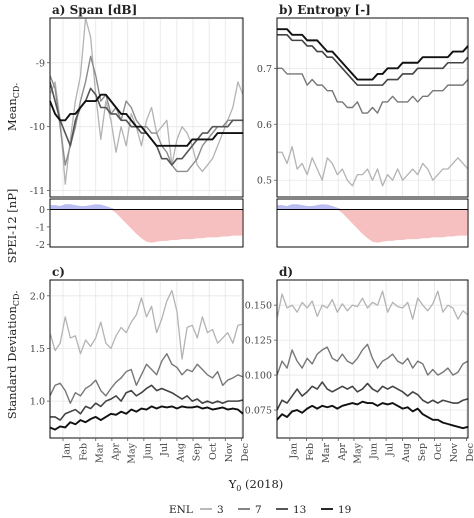  I want to click on panel-c-xtick-label: Jul, so click(164, 450).